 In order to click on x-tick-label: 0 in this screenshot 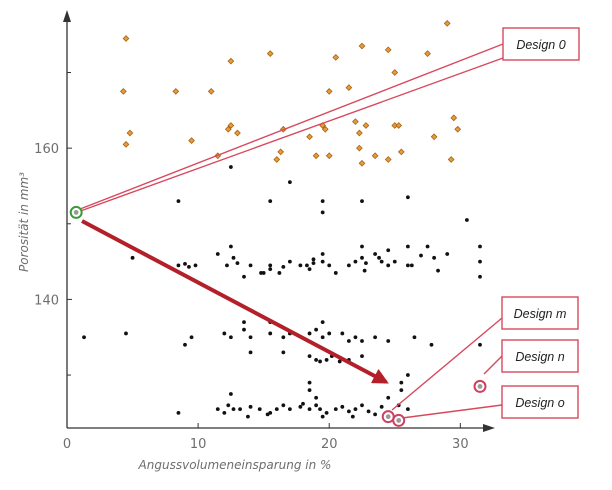, I will do `click(67, 444)`.